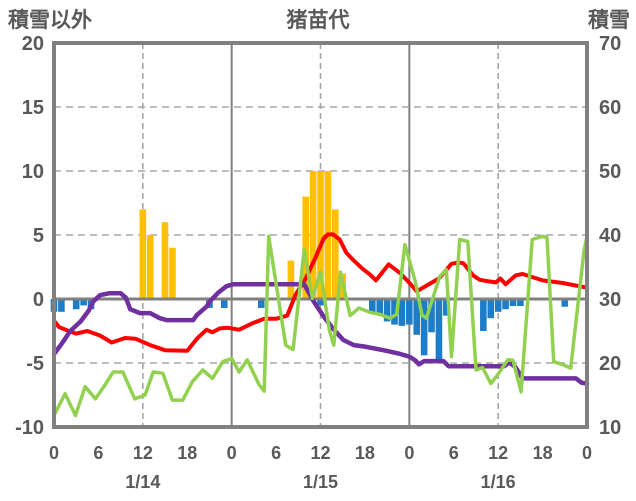  What do you see at coordinates (33, 44) in the screenshot?
I see `left-axis-tick-label: 20` at bounding box center [33, 44].